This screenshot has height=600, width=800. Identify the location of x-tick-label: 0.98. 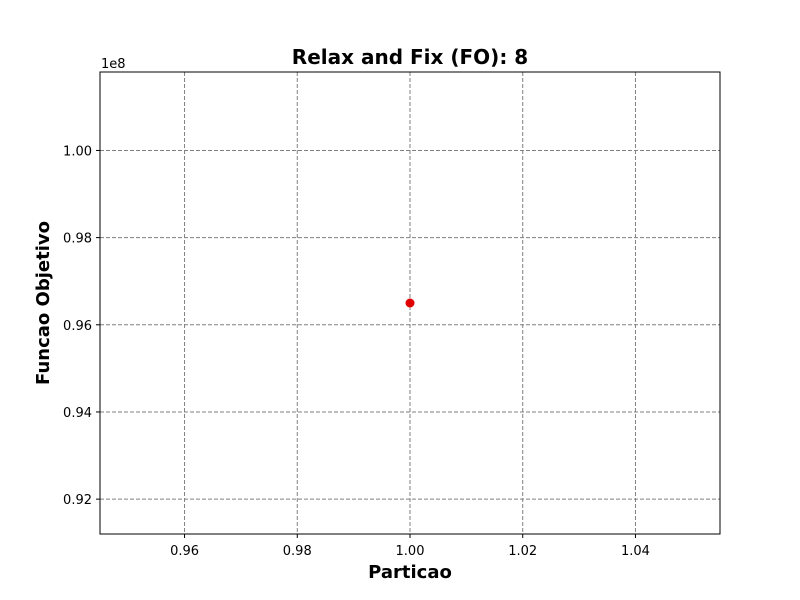
(297, 551).